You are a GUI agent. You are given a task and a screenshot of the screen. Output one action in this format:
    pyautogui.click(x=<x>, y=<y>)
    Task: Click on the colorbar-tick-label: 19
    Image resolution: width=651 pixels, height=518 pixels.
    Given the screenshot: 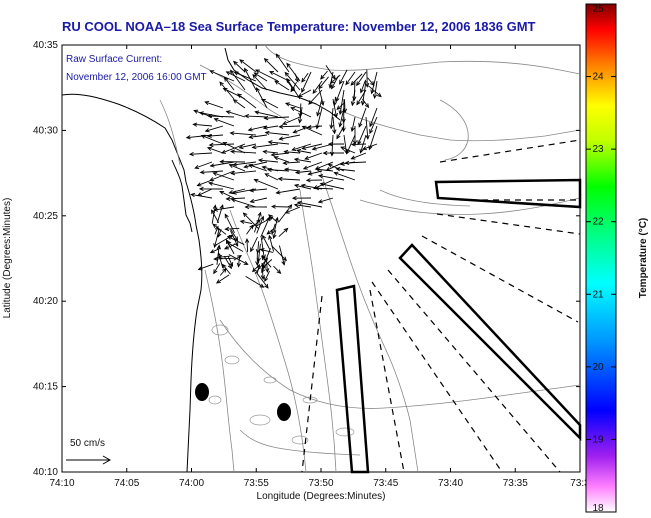 What is the action you would take?
    pyautogui.click(x=598, y=439)
    